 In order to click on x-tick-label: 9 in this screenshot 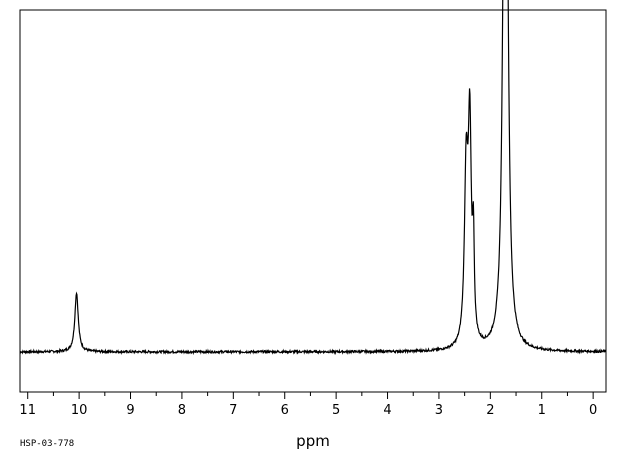, I will do `click(130, 410)`.